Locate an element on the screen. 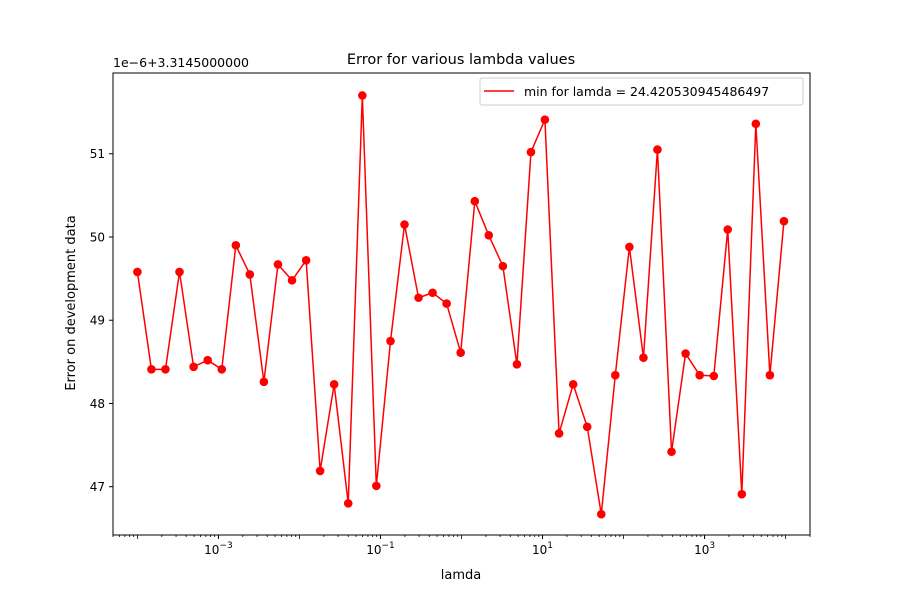 This screenshot has width=900, height=600. y-tick-label: 49 is located at coordinates (97, 321).